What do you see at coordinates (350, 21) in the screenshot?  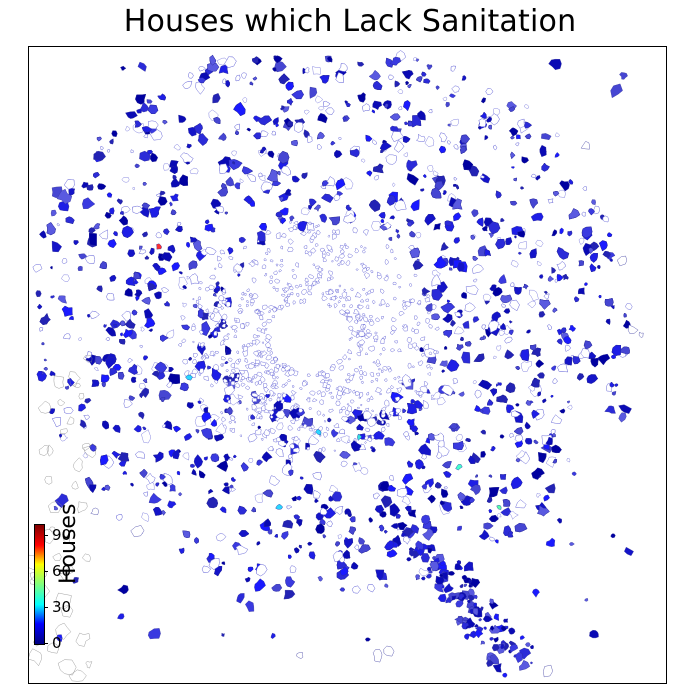 I see `map-title: Houses which Lack Sanitation` at bounding box center [350, 21].